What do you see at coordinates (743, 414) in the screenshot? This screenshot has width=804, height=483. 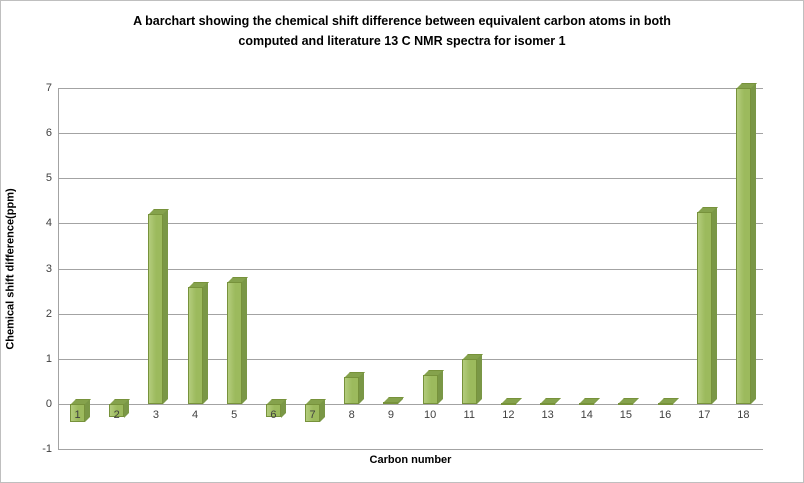 I see `x-tick-label: 18` at bounding box center [743, 414].